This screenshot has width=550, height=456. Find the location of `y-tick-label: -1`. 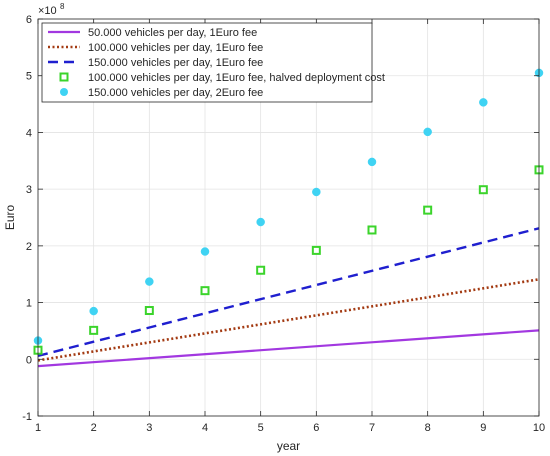

y-tick-label: -1 is located at coordinates (27, 417).